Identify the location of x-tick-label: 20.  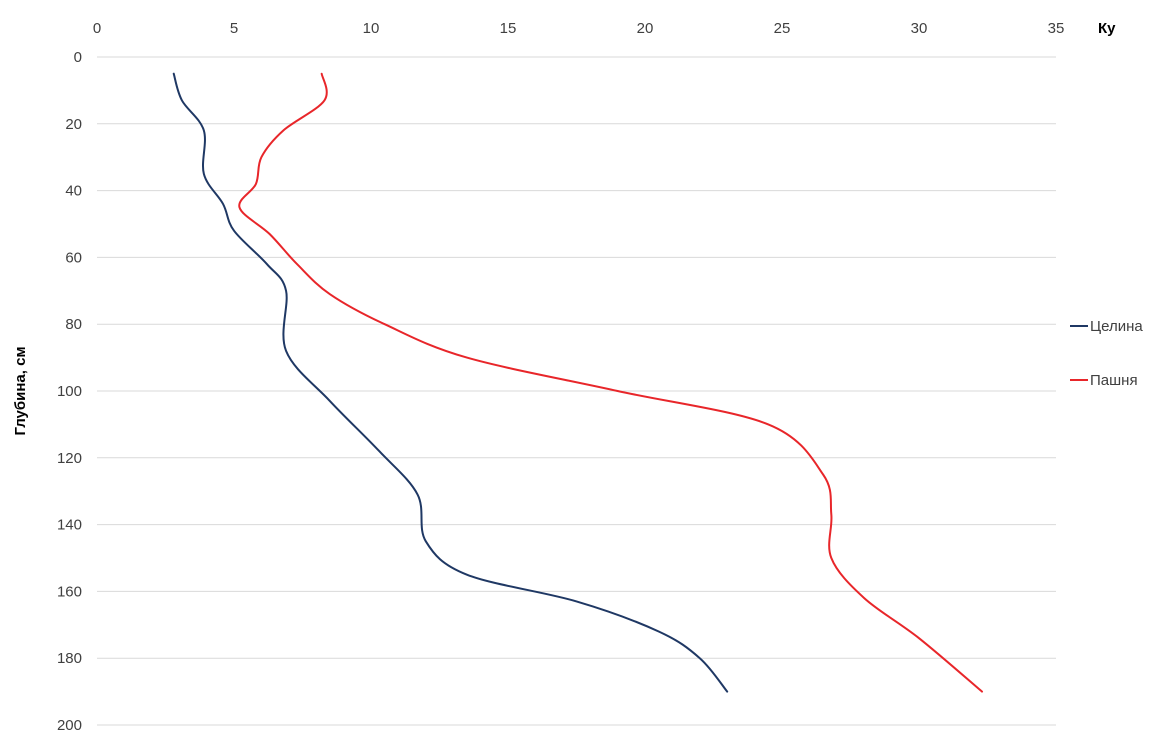
(645, 28).